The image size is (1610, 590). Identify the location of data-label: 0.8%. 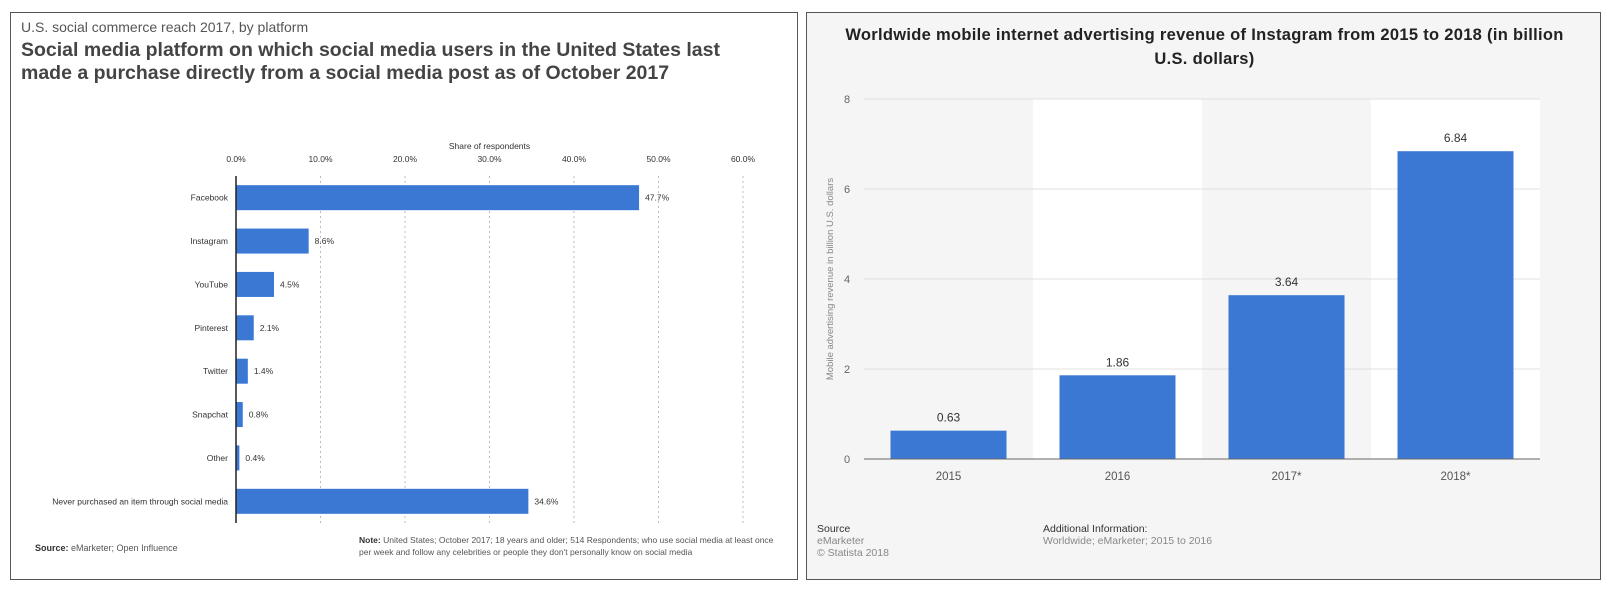
(259, 415).